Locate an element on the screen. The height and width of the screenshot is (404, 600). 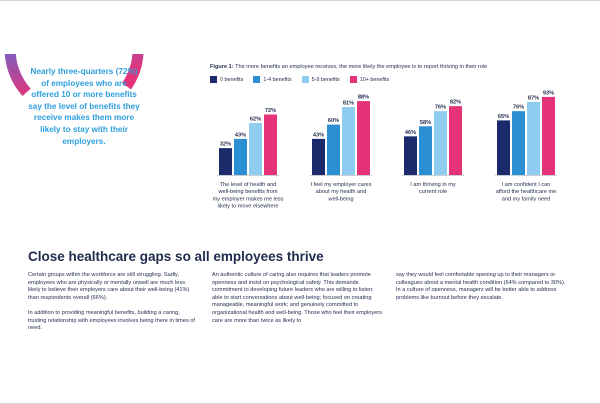
legend-item: 5-9 benefits is located at coordinates (320, 79).